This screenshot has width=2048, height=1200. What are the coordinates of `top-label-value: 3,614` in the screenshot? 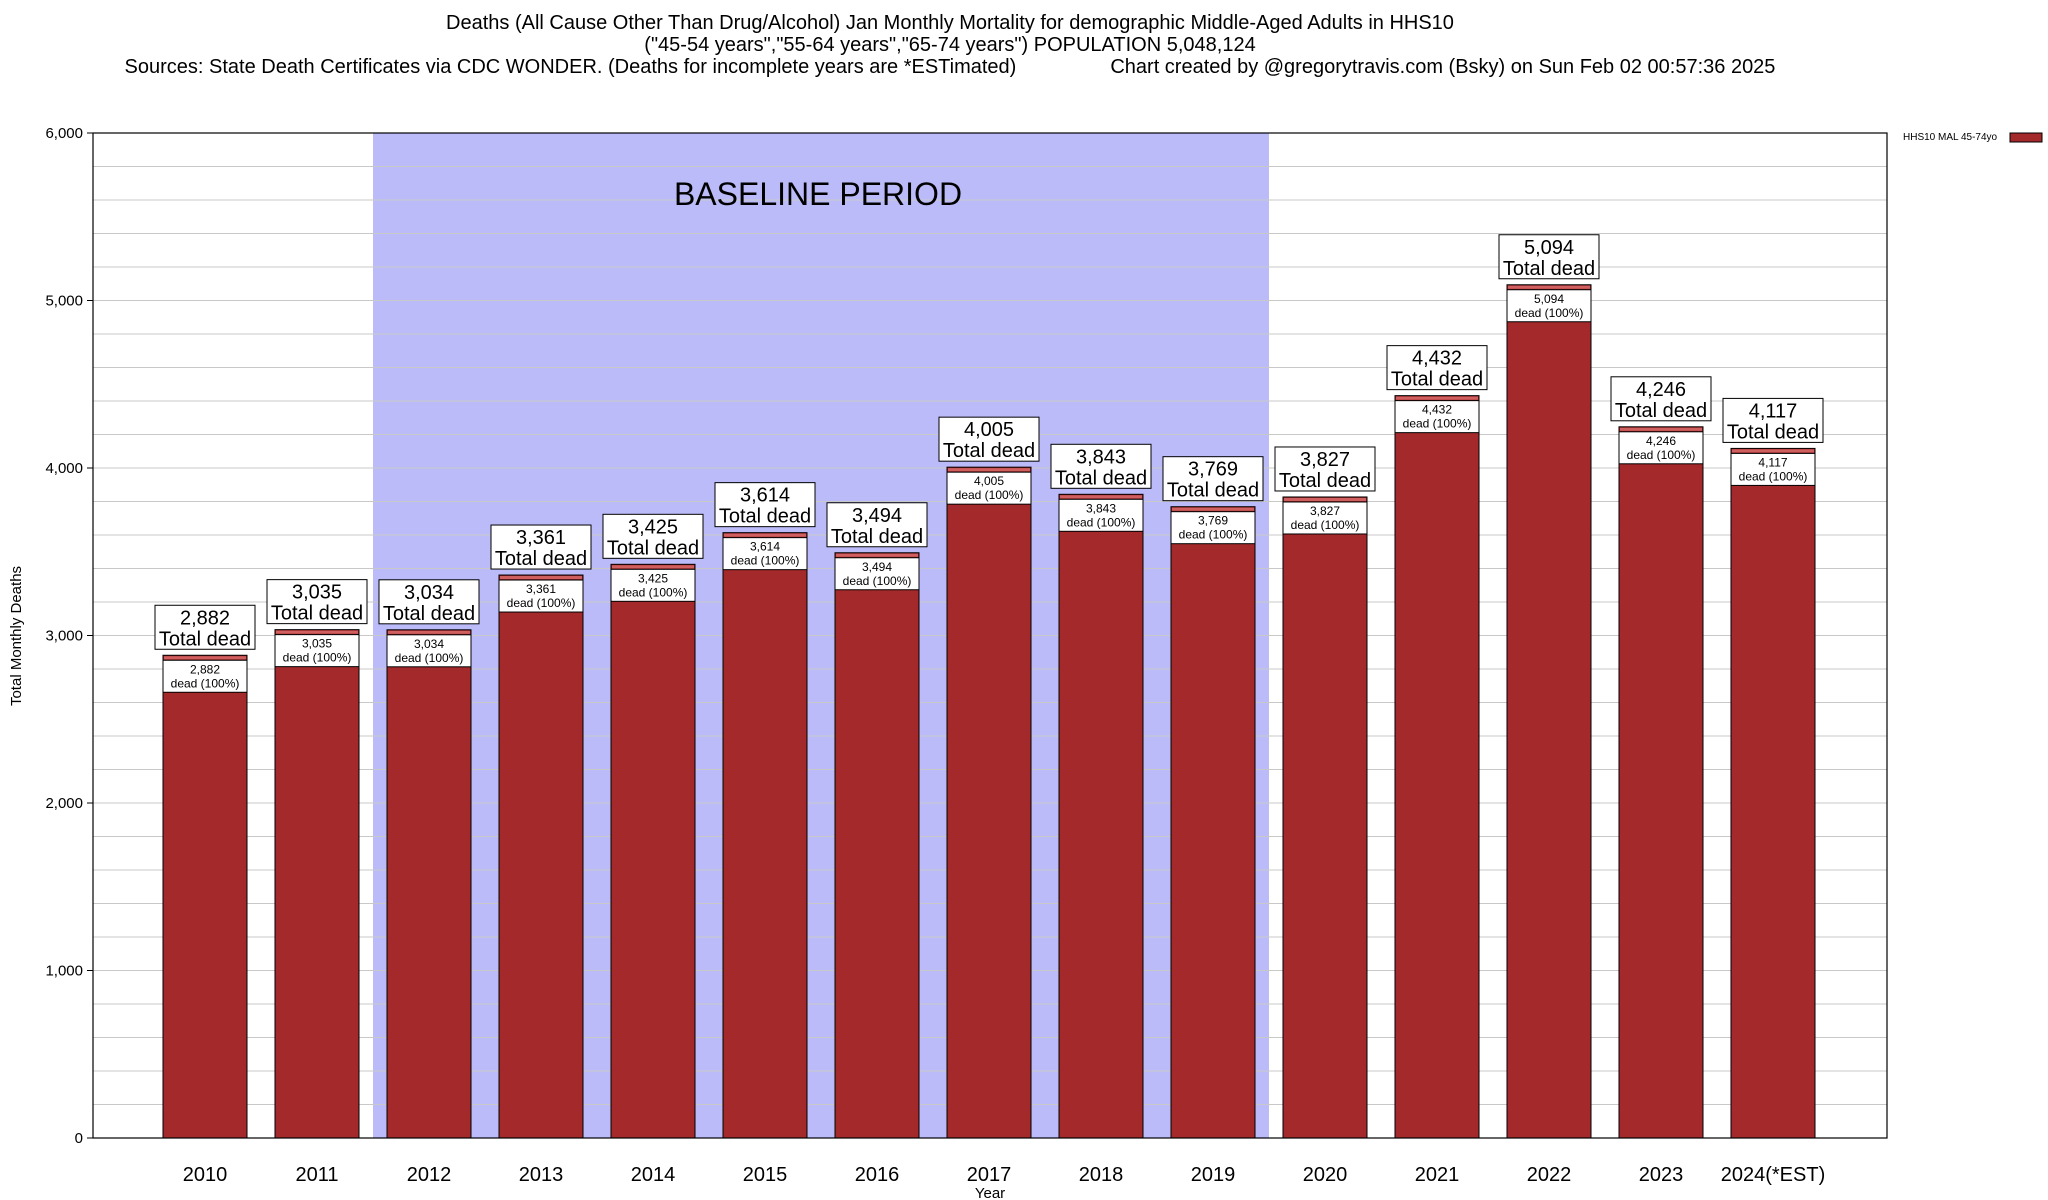 It's located at (765, 496).